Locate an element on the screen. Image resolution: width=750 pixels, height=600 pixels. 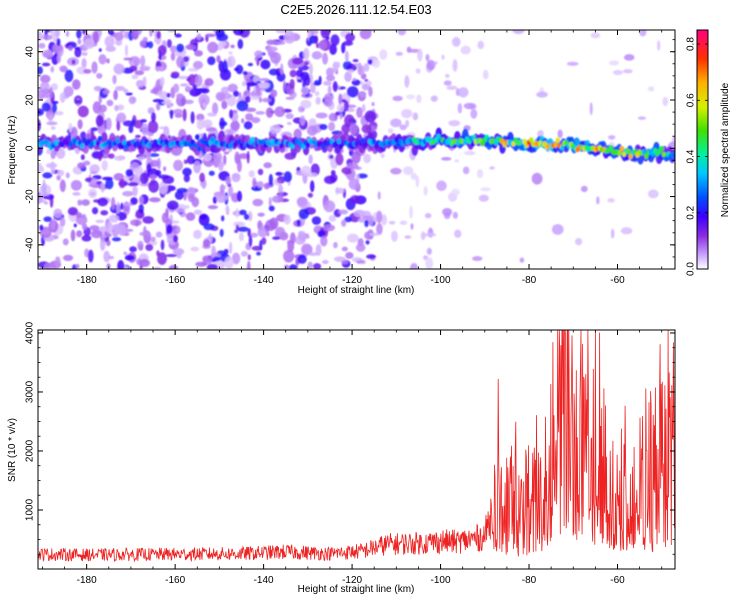
colorbar-tick-label: 0.8 is located at coordinates (691, 44).